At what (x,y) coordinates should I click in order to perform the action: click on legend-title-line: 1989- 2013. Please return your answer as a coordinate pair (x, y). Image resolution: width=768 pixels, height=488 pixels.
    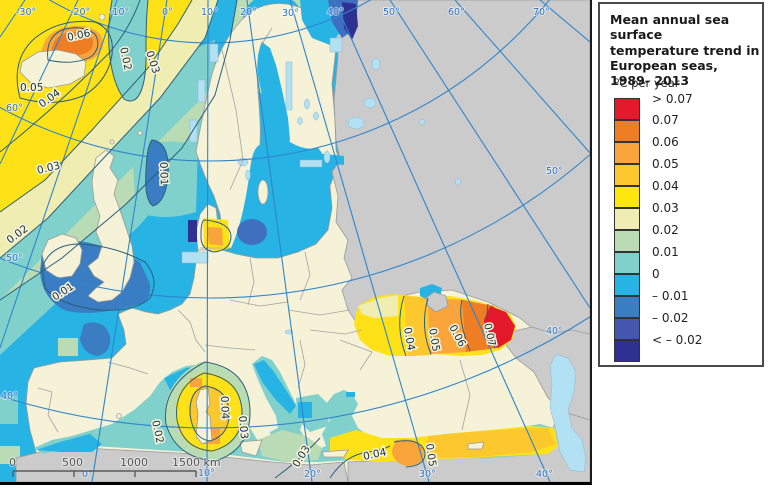
    Looking at the image, I should click on (650, 80).